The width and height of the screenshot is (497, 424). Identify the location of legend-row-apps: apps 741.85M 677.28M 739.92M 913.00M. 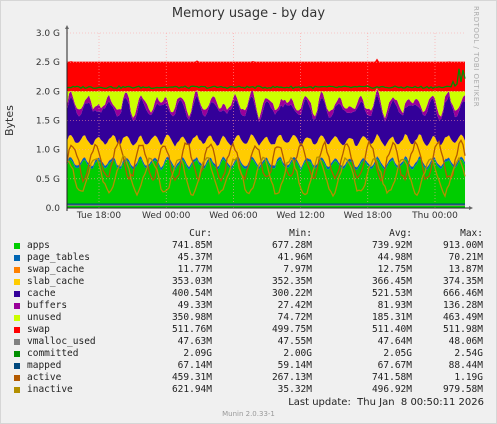
(250, 246).